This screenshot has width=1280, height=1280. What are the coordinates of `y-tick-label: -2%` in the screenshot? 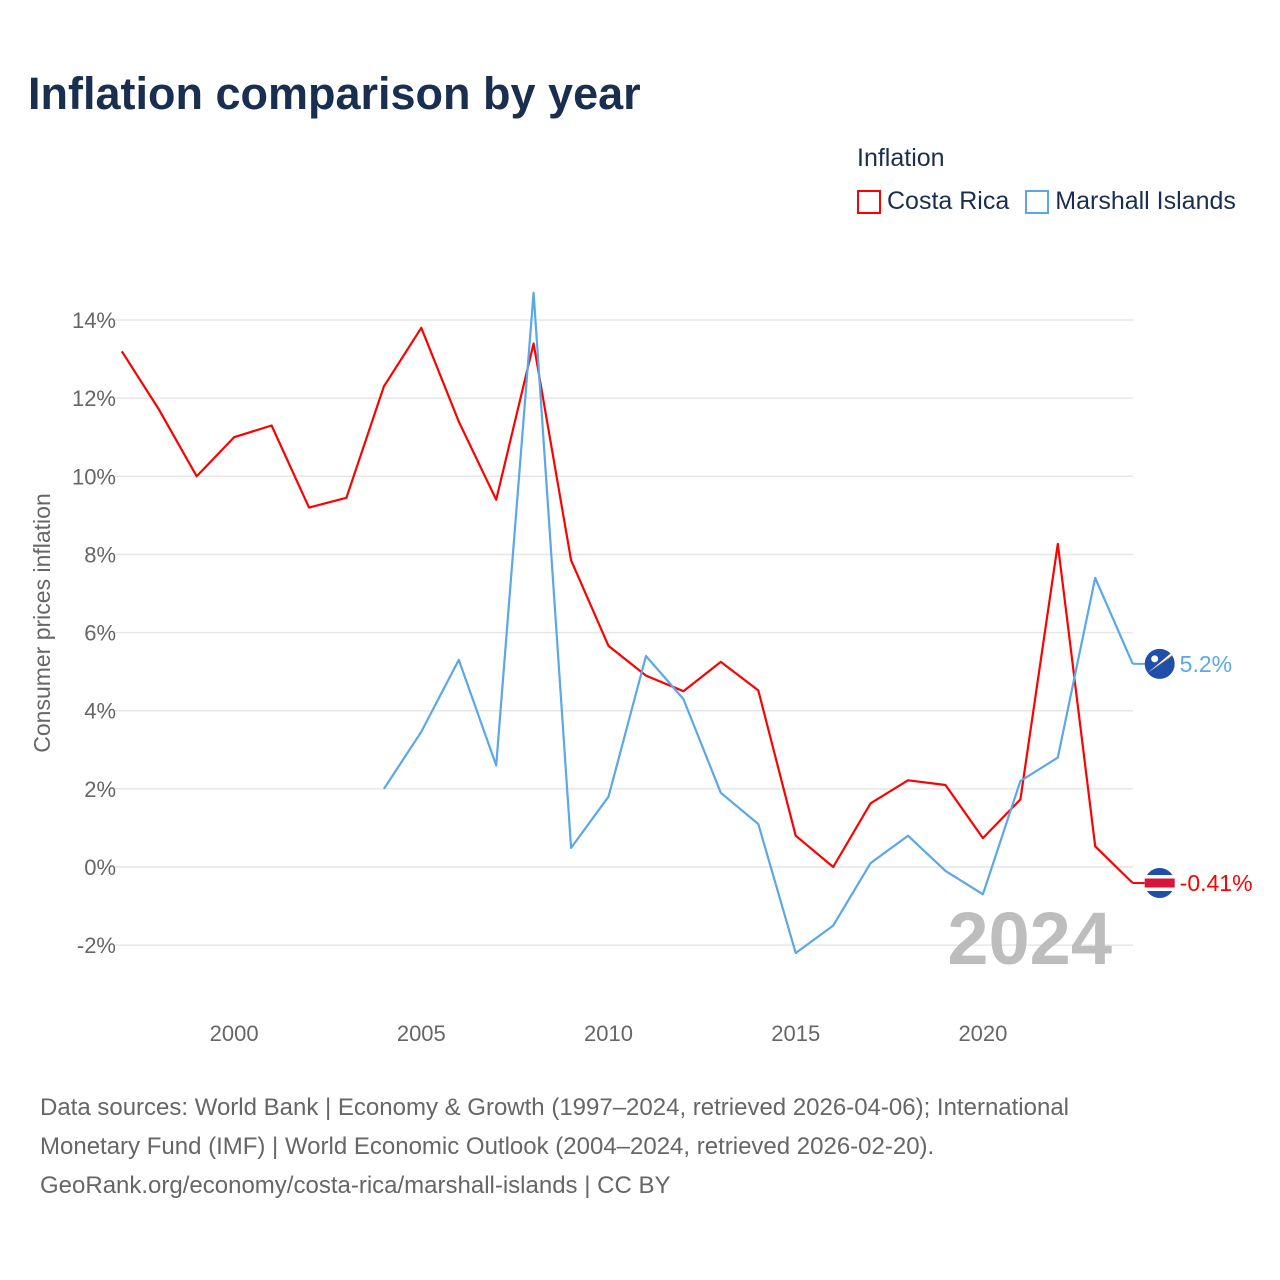 It's located at (96, 945).